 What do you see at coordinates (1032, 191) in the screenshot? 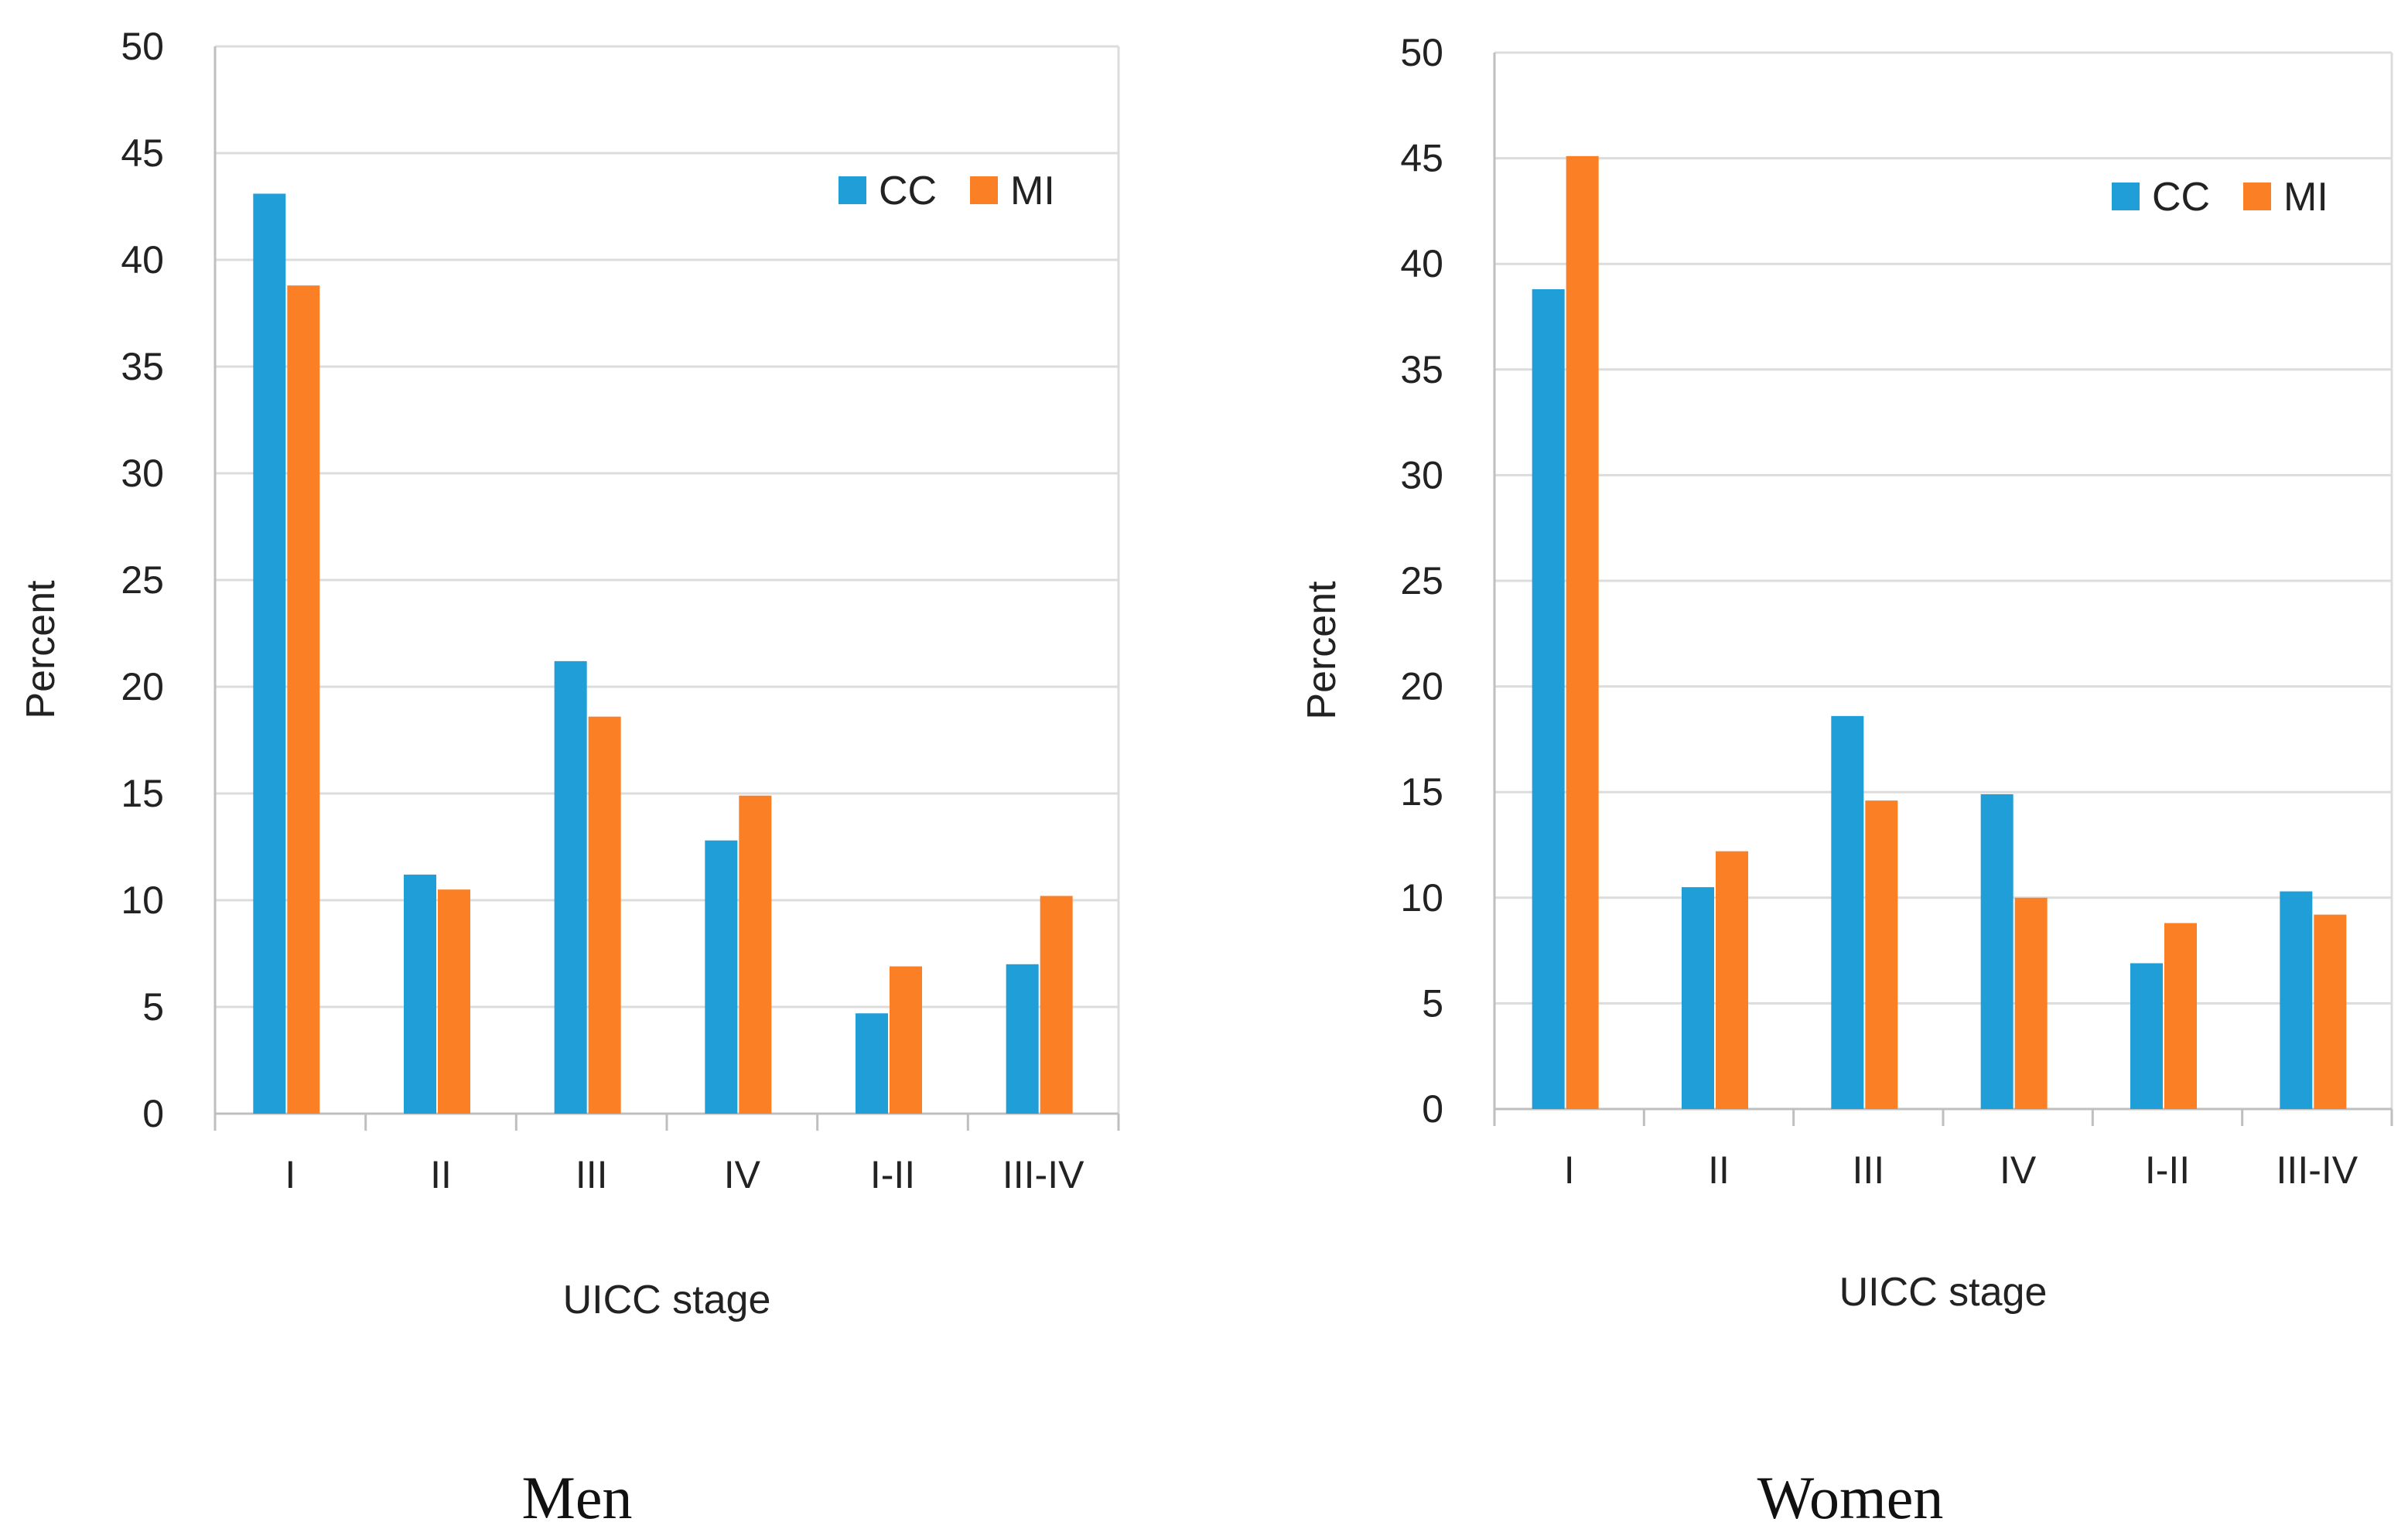
I see `men-legend-label-mi: MI` at bounding box center [1032, 191].